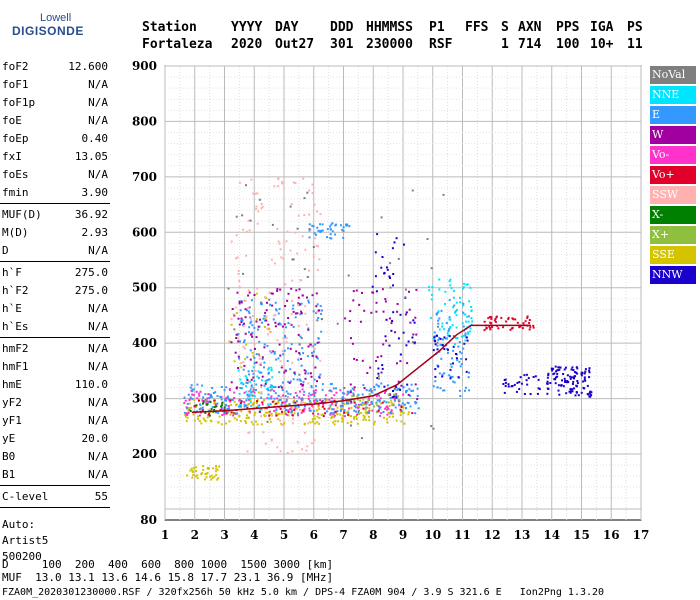  Describe the element at coordinates (611, 535) in the screenshot. I see `x-tick-label: 16` at that location.